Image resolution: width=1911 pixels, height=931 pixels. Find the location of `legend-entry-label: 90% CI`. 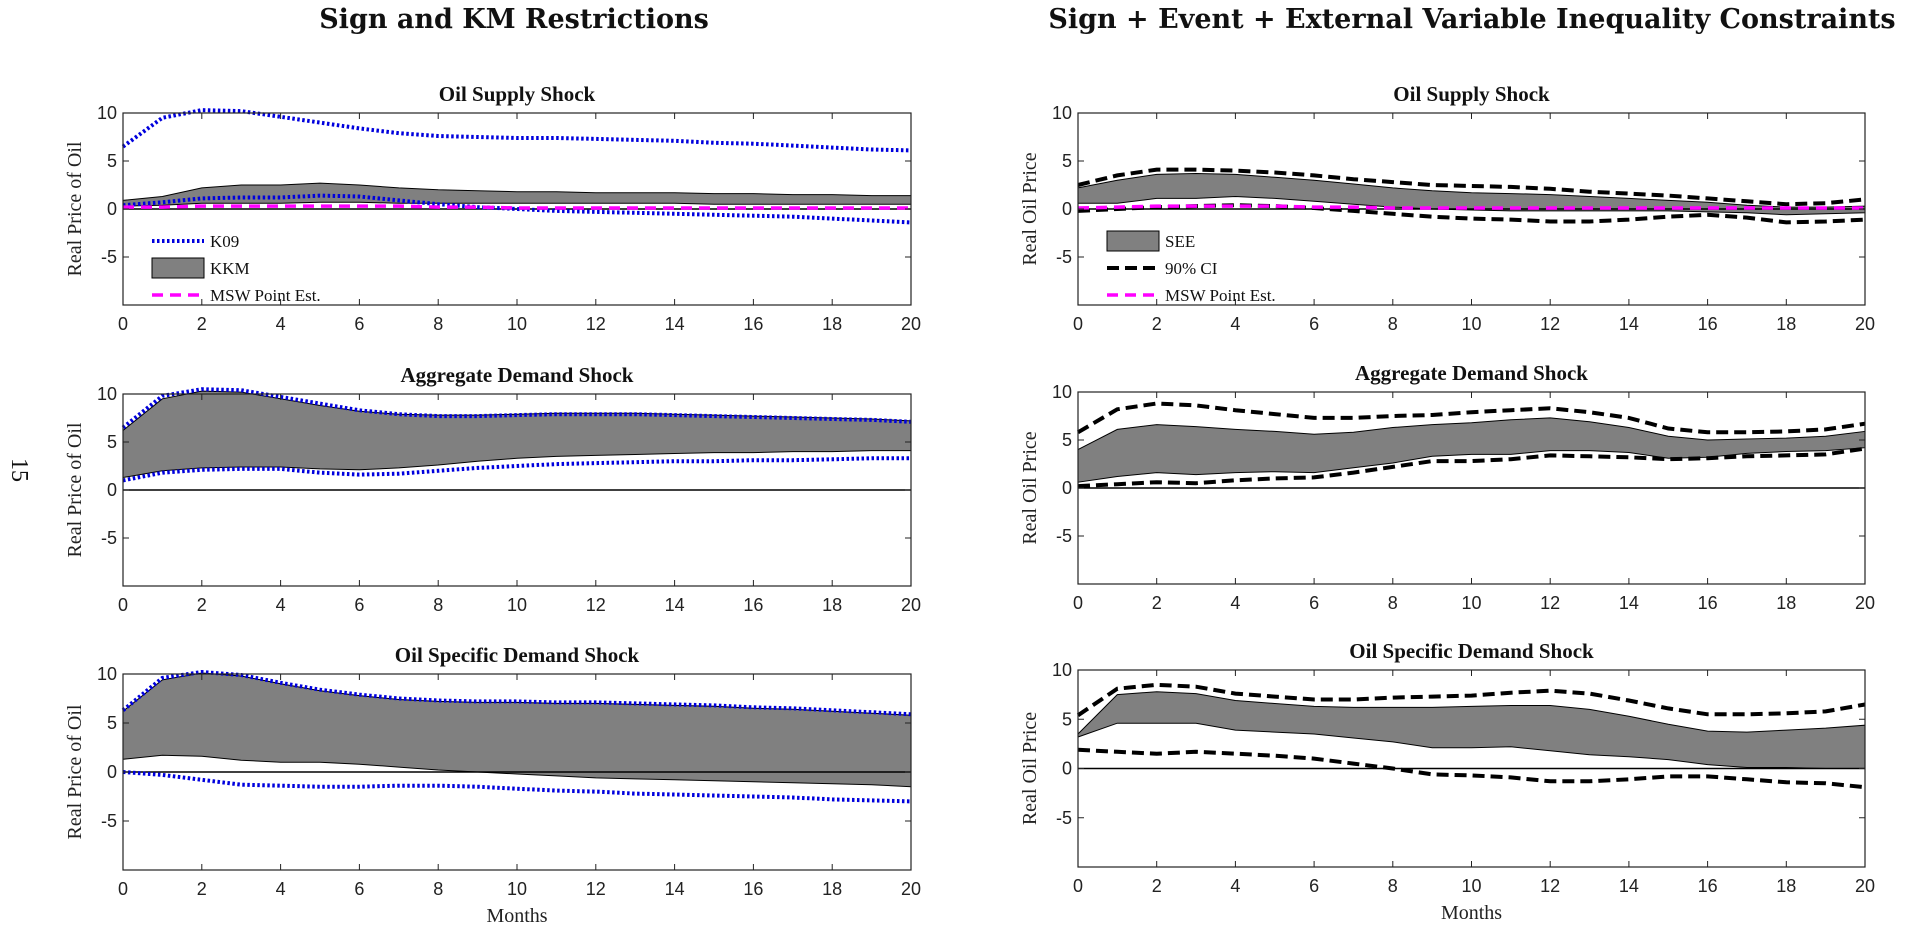

legend-entry-label: 90% CI is located at coordinates (1191, 268).